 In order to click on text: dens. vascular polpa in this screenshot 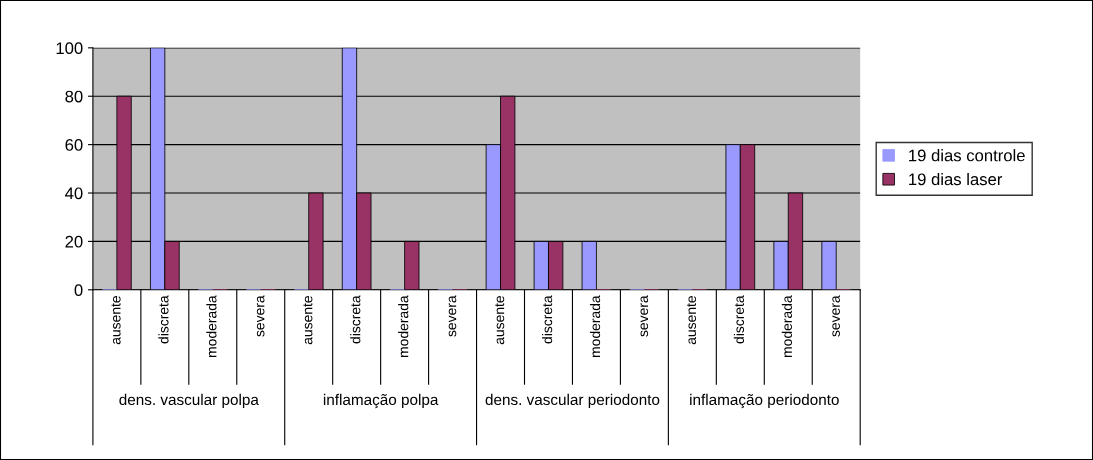, I will do `click(189, 401)`.